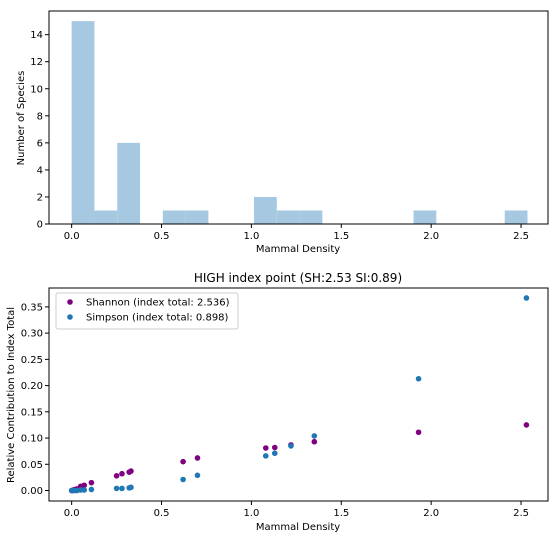  Describe the element at coordinates (32, 360) in the screenshot. I see `scatter-y-tick-label: 0.25` at that location.